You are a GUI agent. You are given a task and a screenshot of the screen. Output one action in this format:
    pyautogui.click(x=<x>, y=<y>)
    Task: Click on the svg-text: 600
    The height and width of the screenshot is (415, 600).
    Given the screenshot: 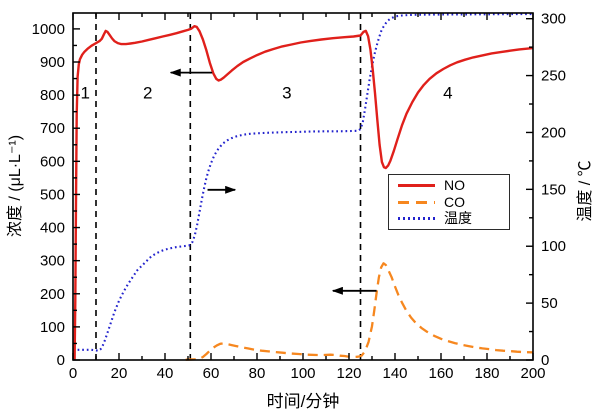 What is the action you would take?
    pyautogui.click(x=52, y=161)
    